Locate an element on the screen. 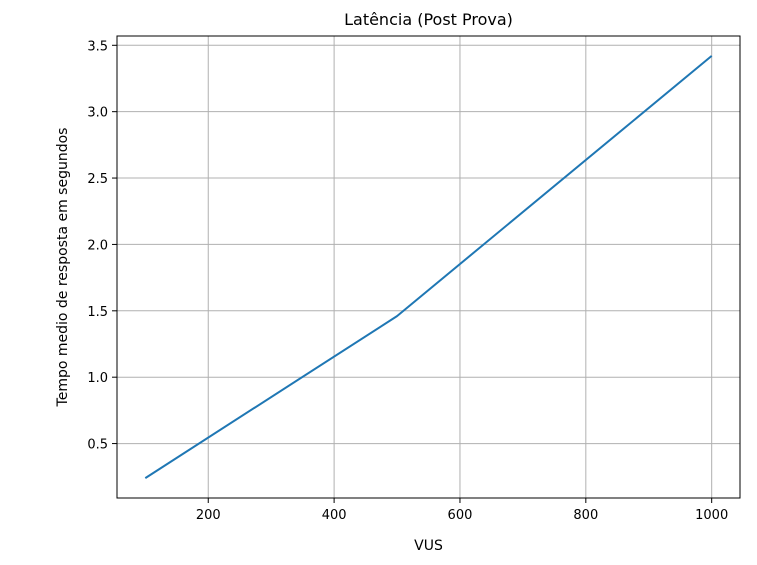 Image resolution: width=757 pixels, height=565 pixels. x-axis-ticks: 200 400 600 800 1000 is located at coordinates (462, 510).